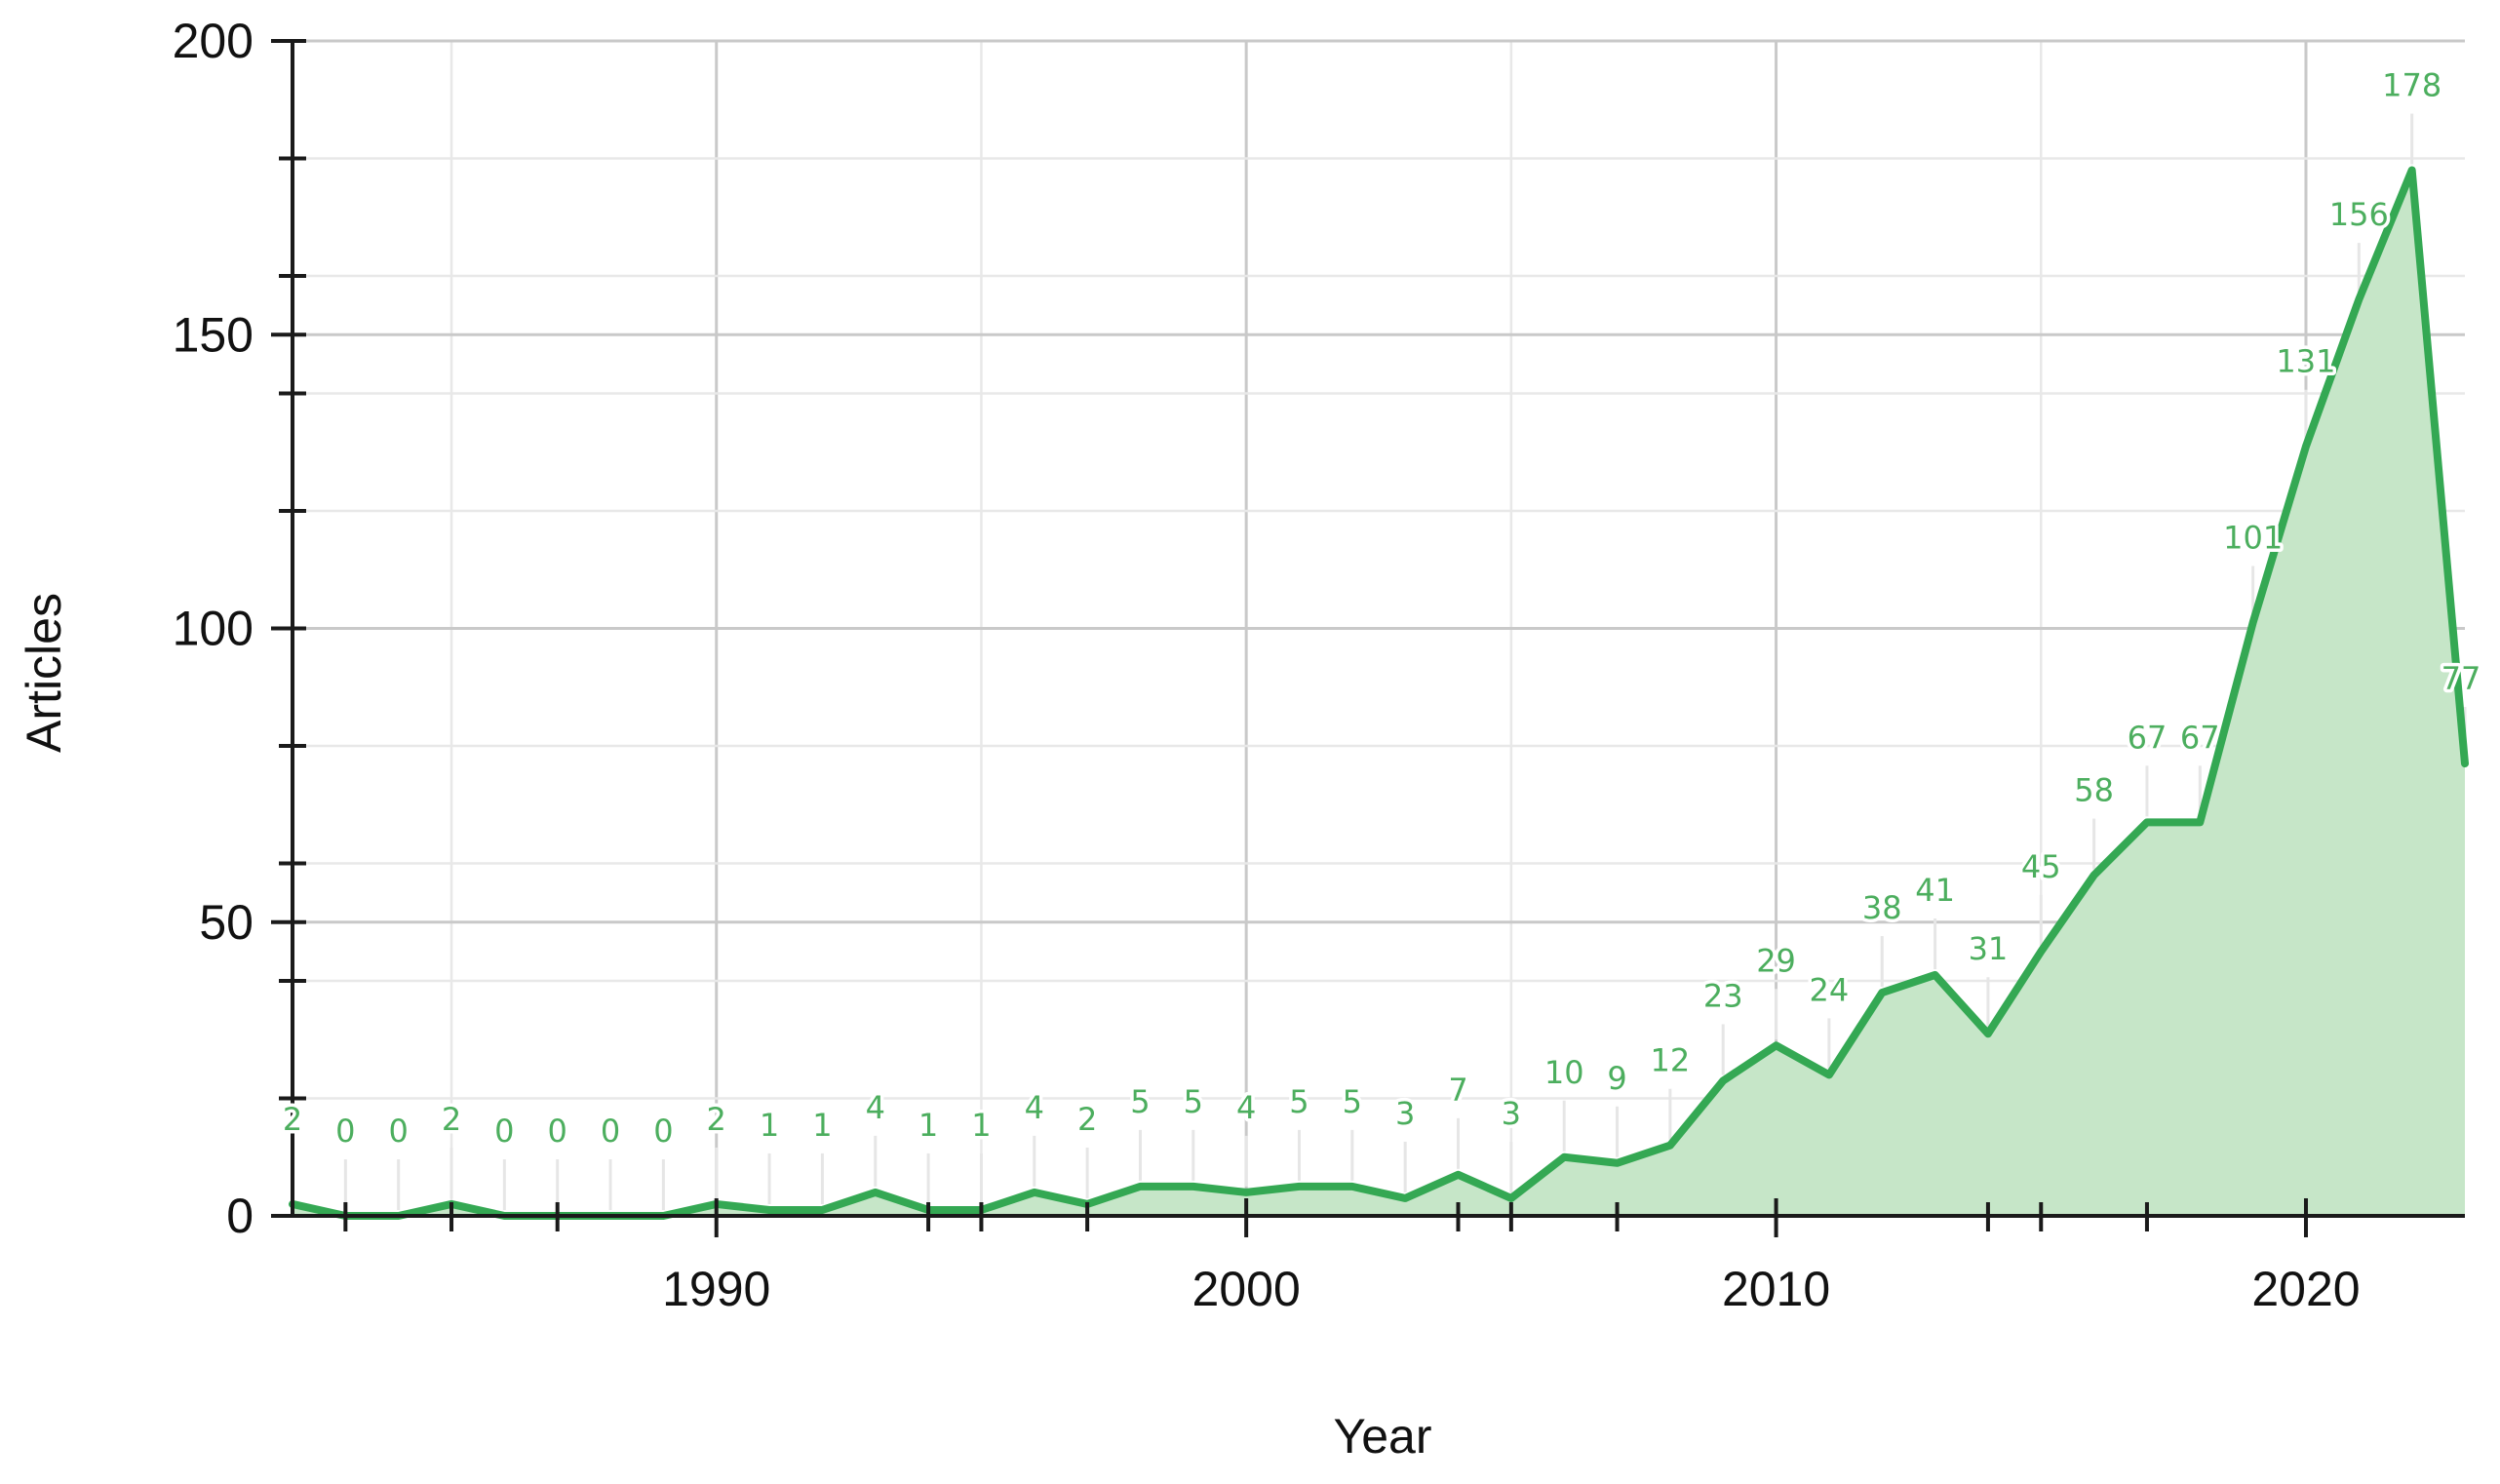  I want to click on data-label: 101, so click(2253, 537).